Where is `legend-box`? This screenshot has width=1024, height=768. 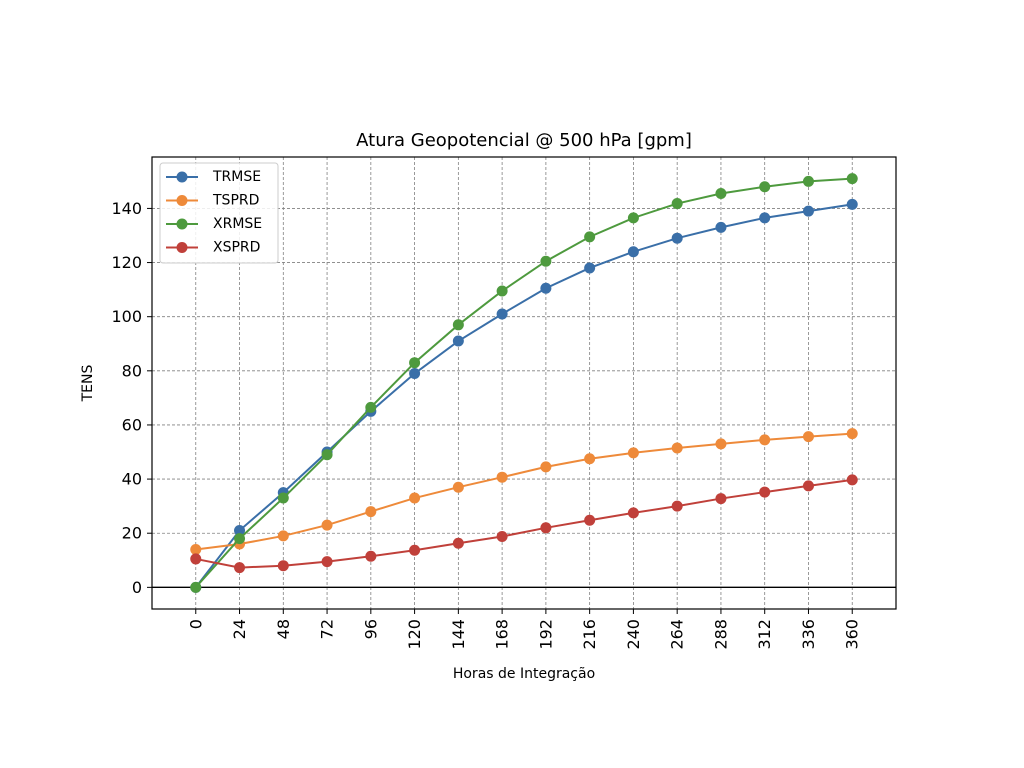 legend-box is located at coordinates (219, 213).